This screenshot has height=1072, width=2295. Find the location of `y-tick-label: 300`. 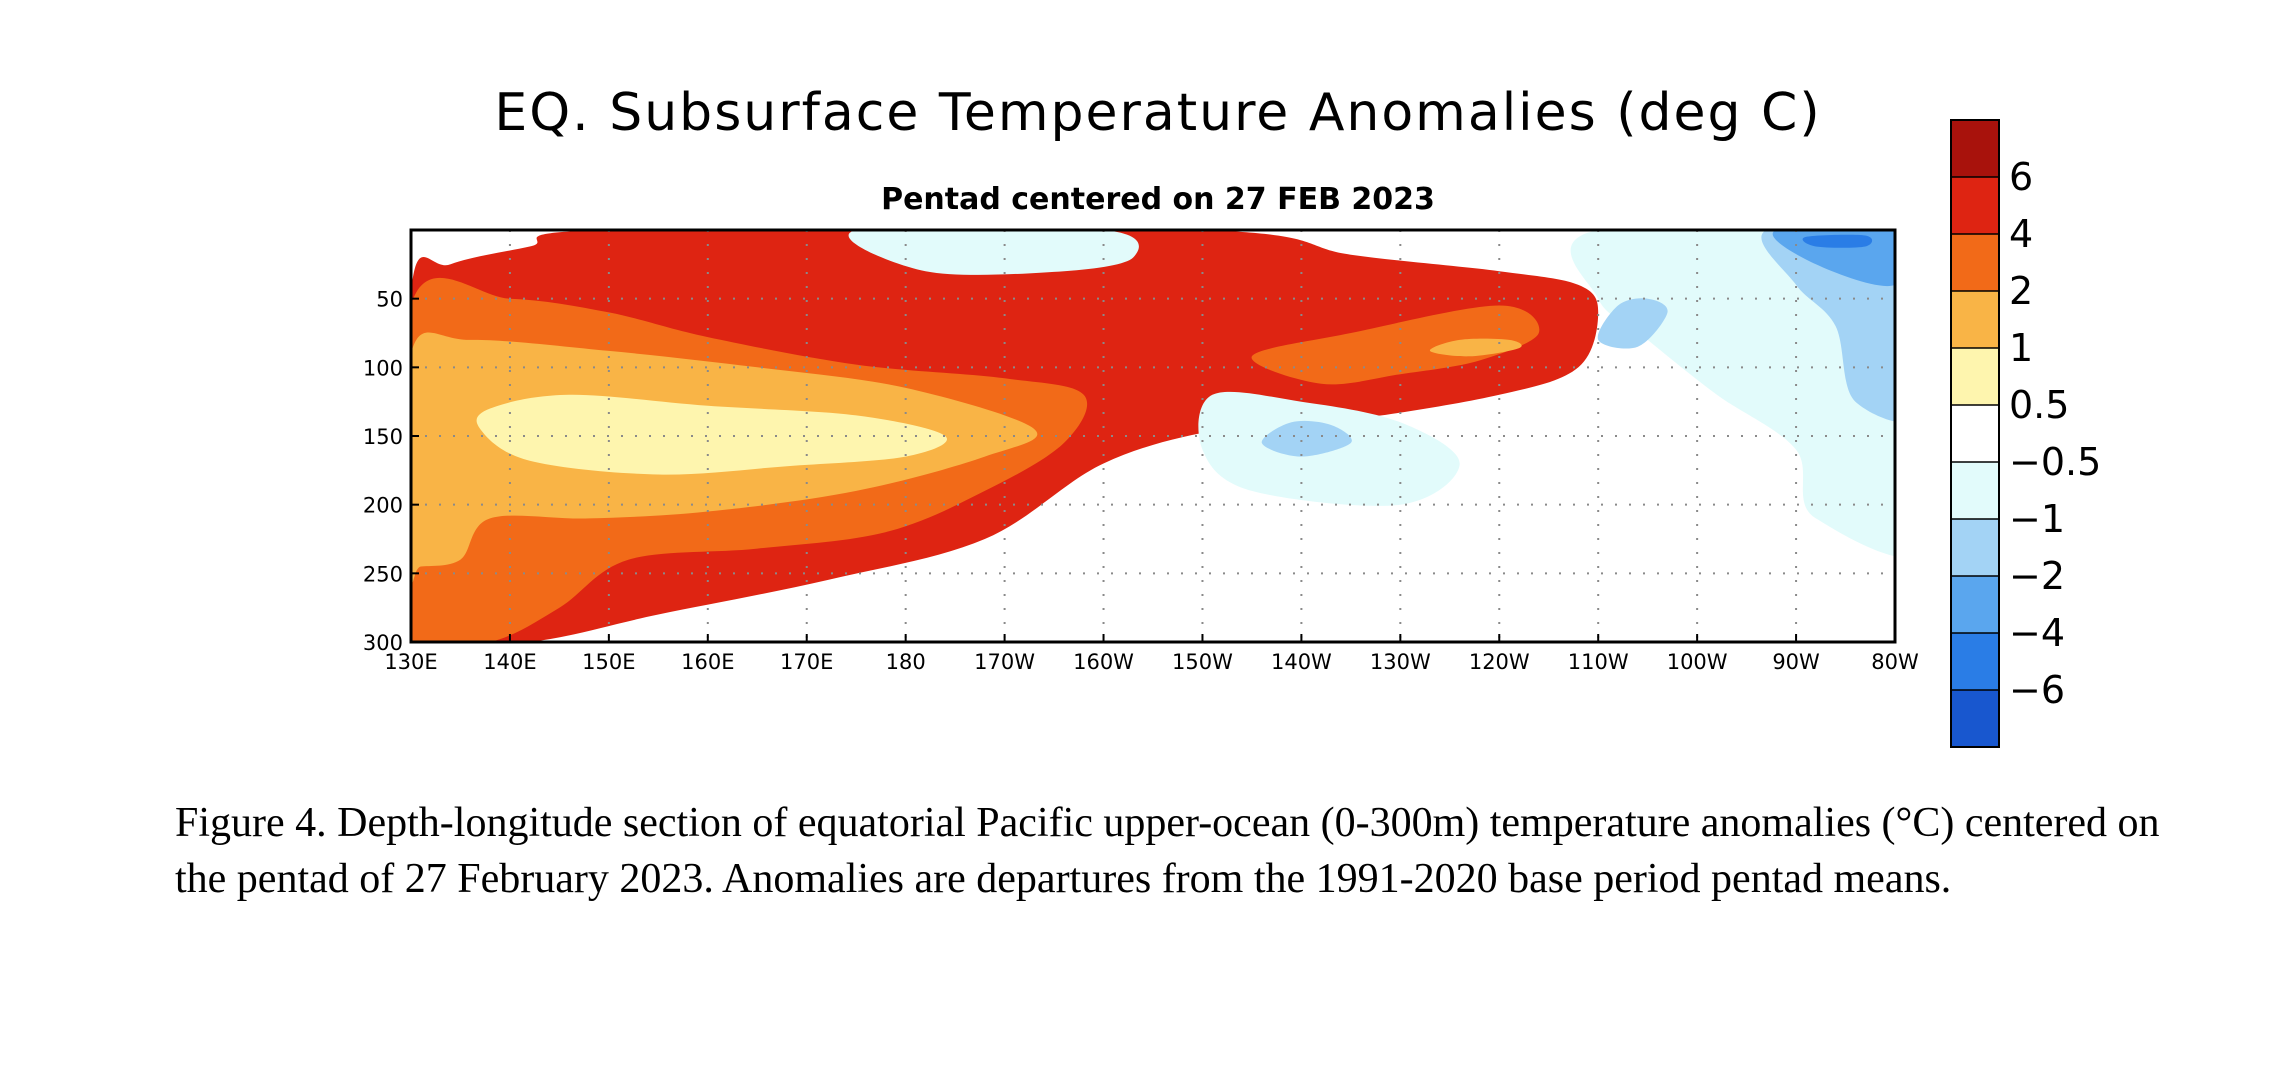

y-tick-label: 300 is located at coordinates (383, 643).